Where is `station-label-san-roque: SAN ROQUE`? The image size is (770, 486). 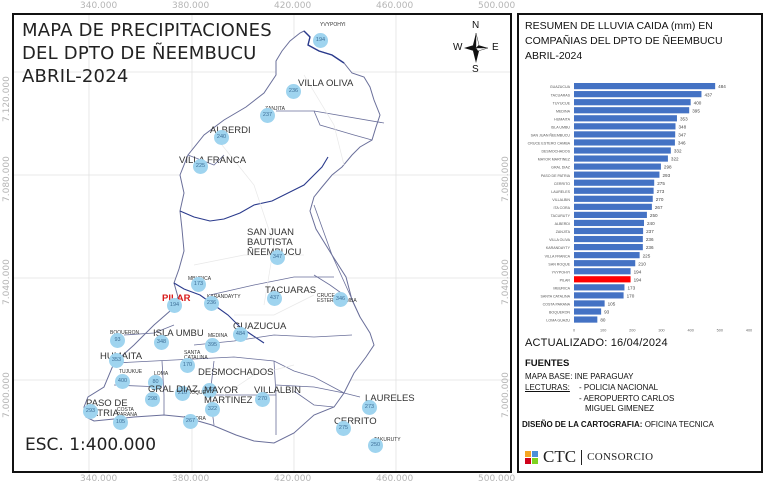
station-label-san-roque: SAN ROQUE is located at coordinates (191, 393).